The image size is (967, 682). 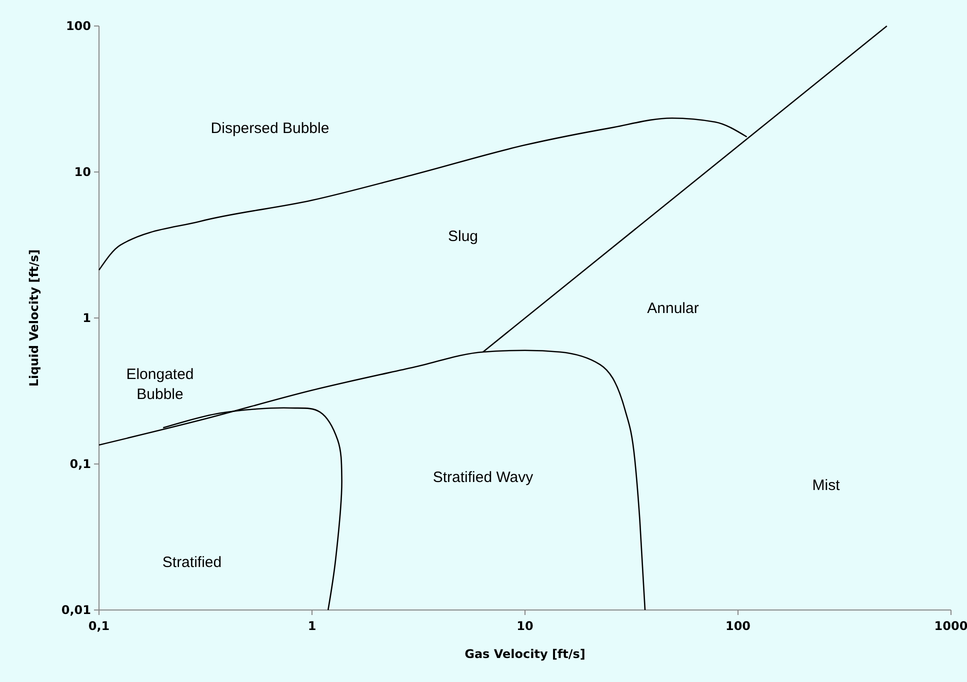 I want to click on x-tick-label: 10, so click(x=525, y=626).